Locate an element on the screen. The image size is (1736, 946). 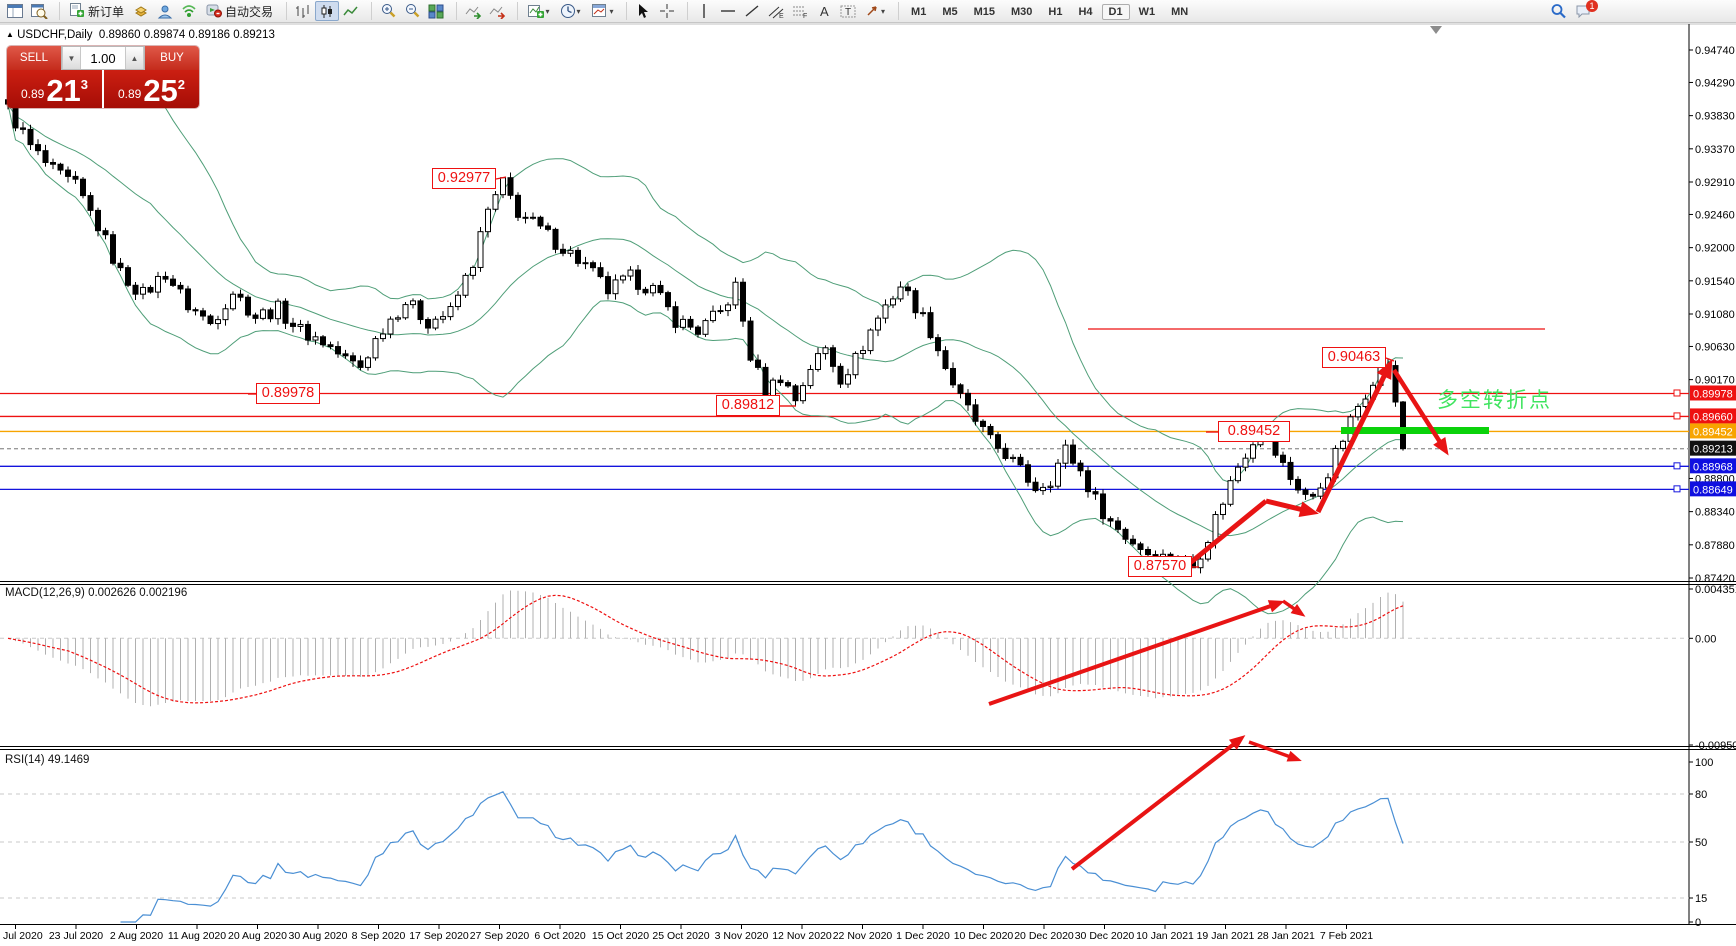
search-icon is located at coordinates (1558, 11).